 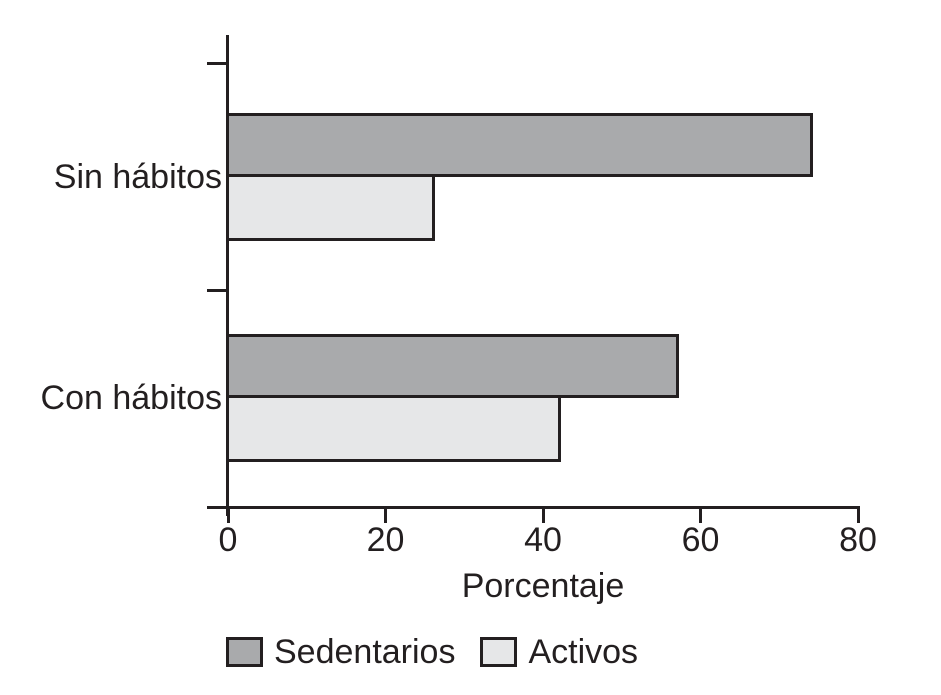 What do you see at coordinates (227, 275) in the screenshot?
I see `y-axis-line` at bounding box center [227, 275].